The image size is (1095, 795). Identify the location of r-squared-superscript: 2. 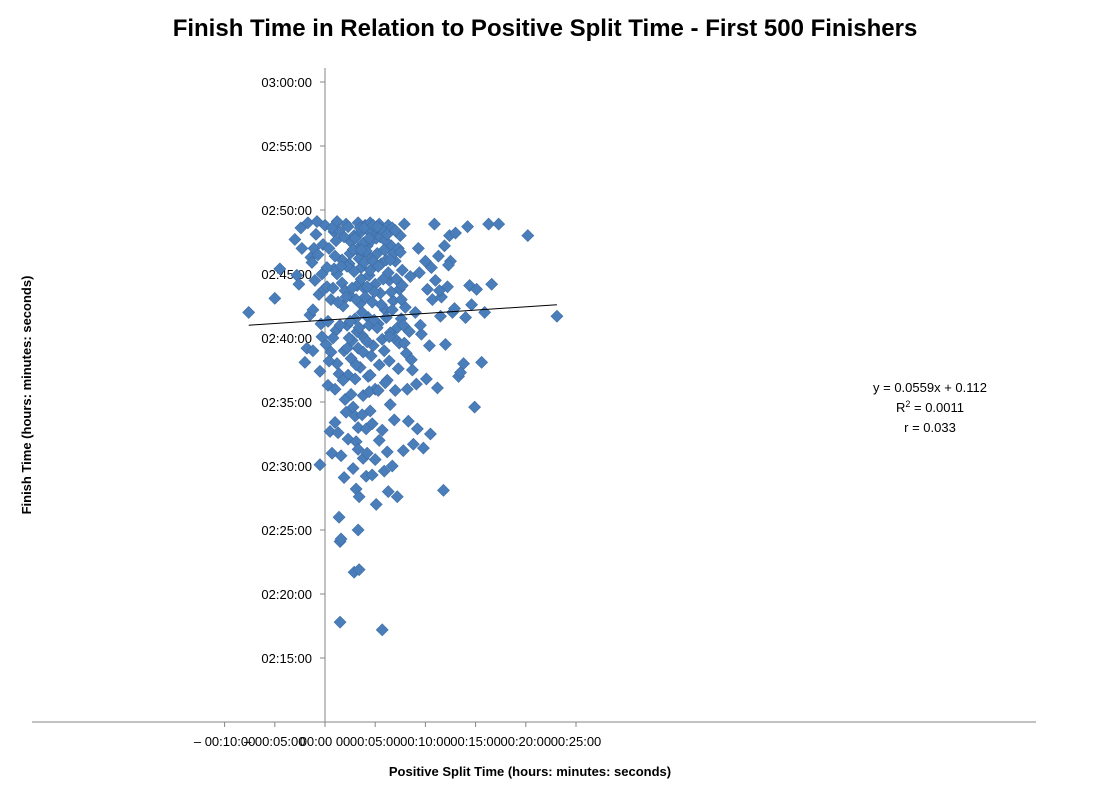
(907, 404).